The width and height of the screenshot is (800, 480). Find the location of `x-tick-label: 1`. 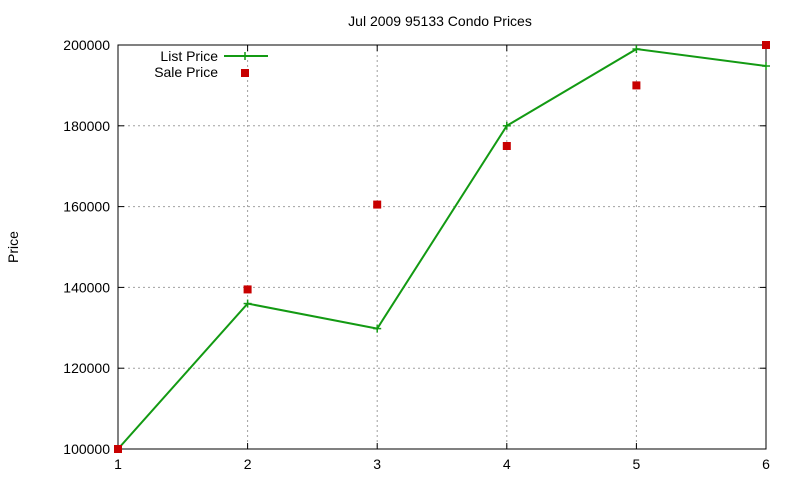

x-tick-label: 1 is located at coordinates (118, 464).